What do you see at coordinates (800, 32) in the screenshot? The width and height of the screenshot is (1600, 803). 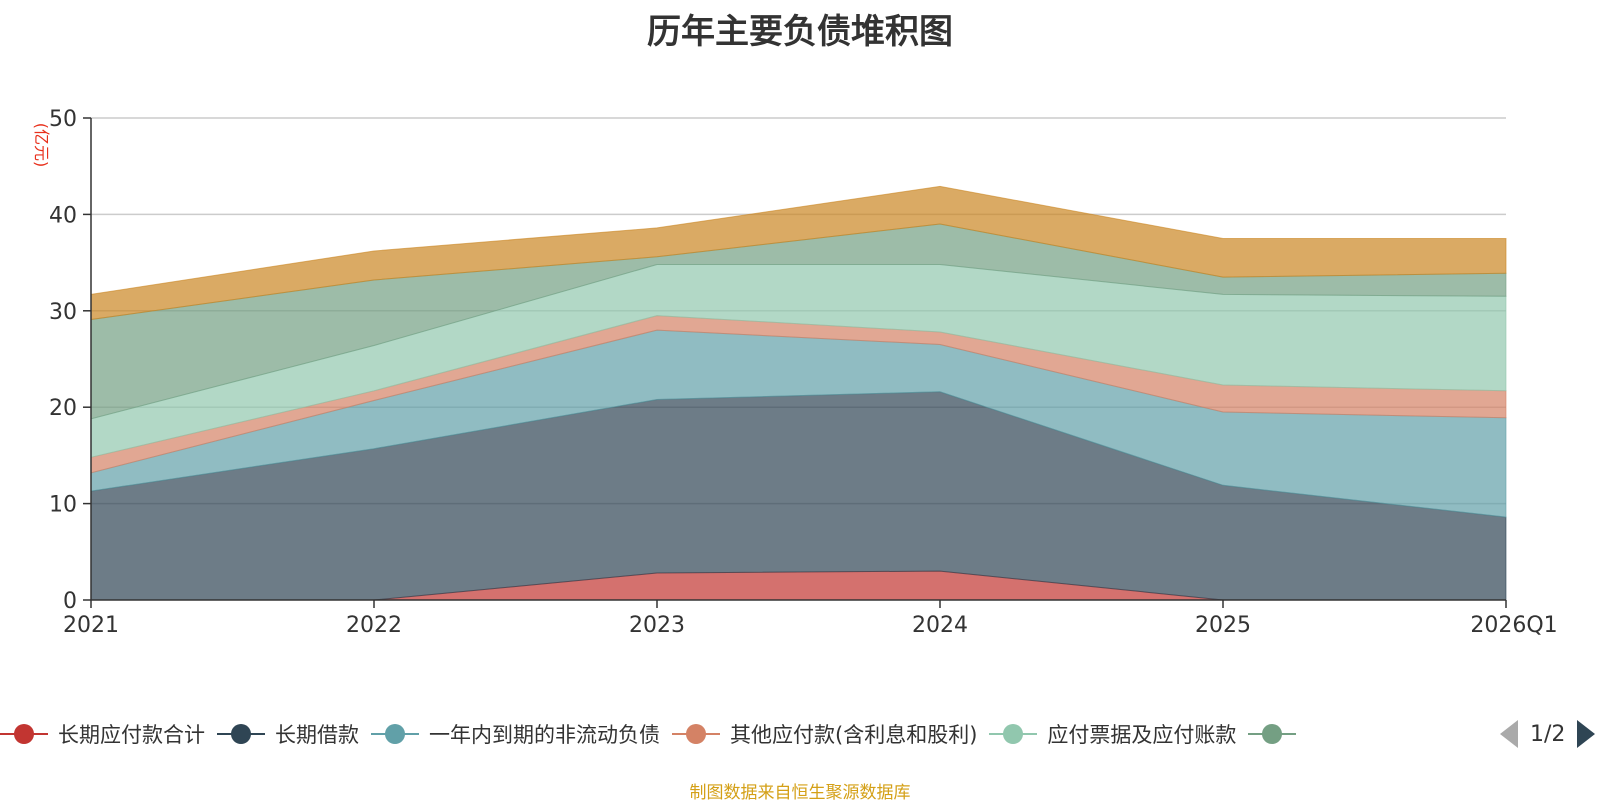 I see `chart-title: 历年主要负债堆积图` at bounding box center [800, 32].